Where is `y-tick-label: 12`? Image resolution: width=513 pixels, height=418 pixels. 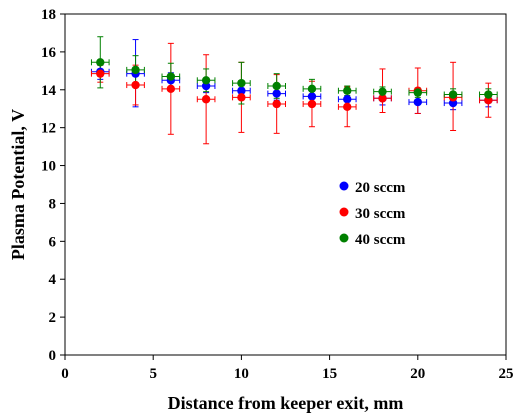 y-tick-label: 12 is located at coordinates (48, 129).